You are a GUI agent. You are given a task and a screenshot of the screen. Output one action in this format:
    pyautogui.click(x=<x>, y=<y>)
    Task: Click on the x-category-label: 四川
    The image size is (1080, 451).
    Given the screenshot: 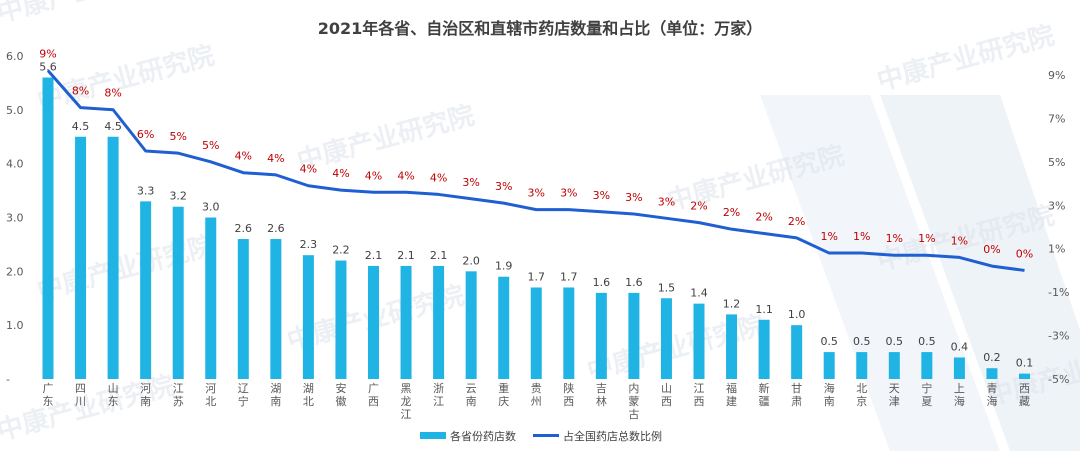 What is the action you would take?
    pyautogui.click(x=80, y=395)
    